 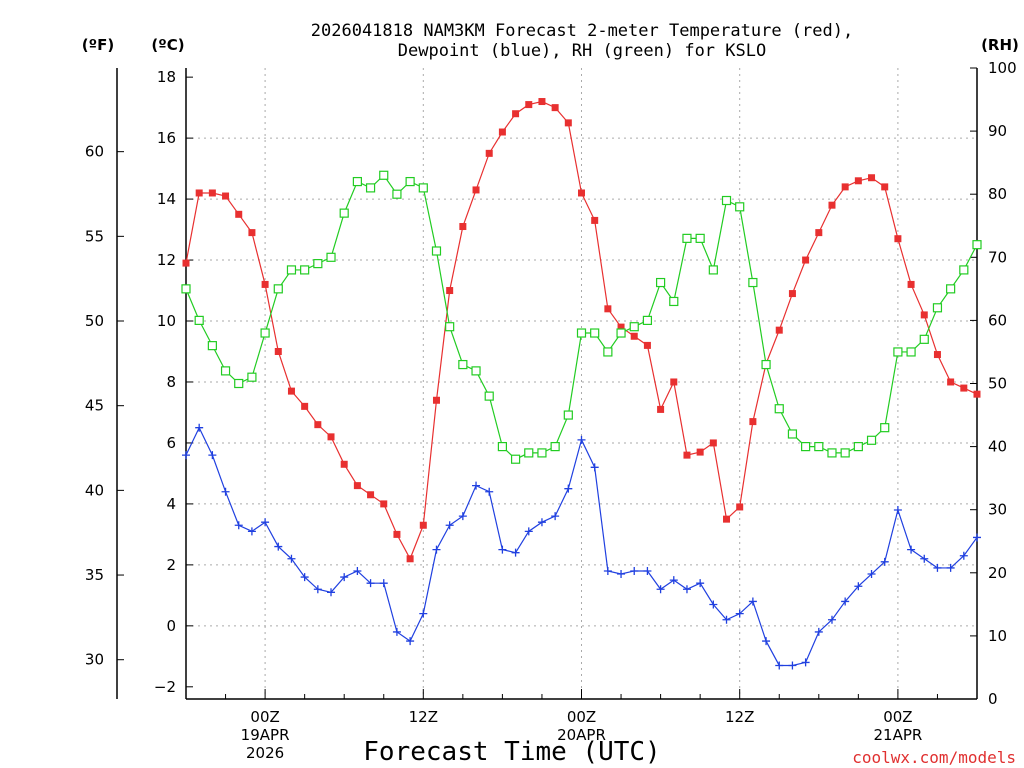 I want to click on fahrenheit-tick-label: 45, so click(x=94, y=406).